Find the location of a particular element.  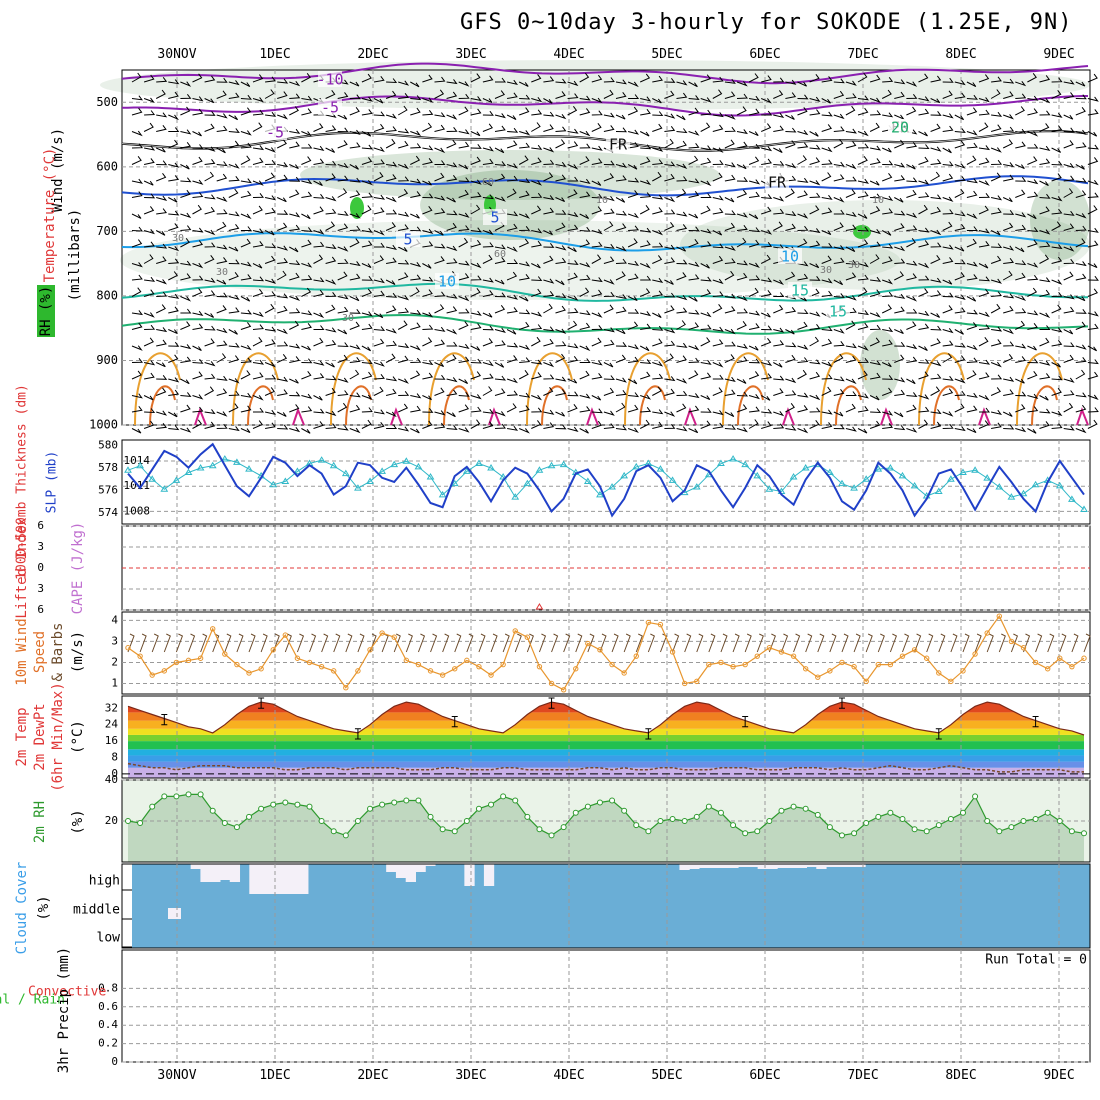

minmax-bar is located at coordinates (1035, 722).